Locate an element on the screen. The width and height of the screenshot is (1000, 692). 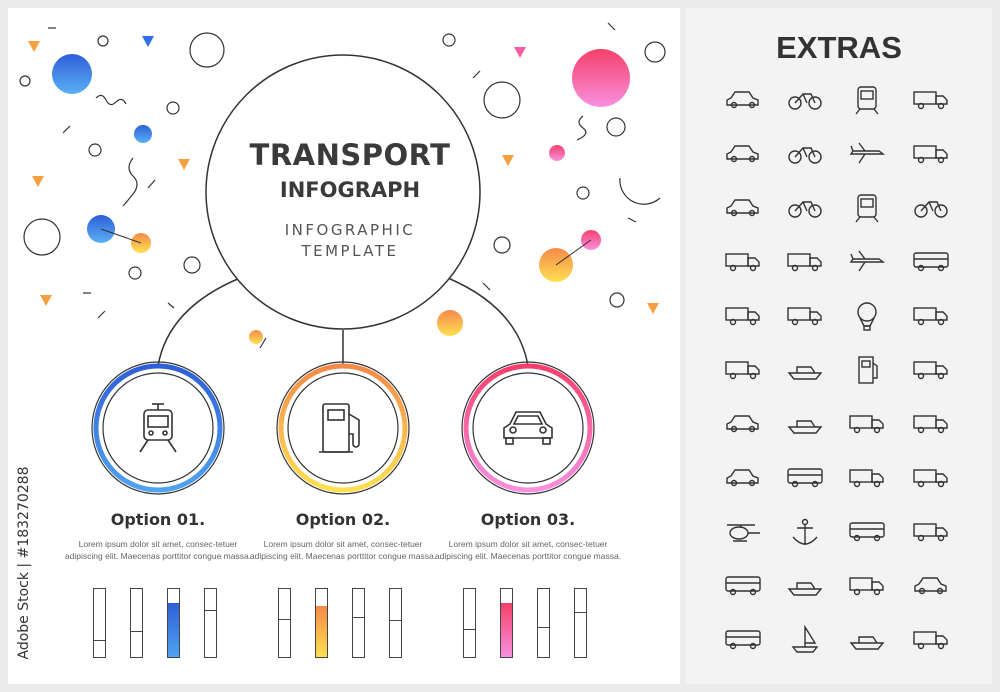
ambulance-icon is located at coordinates (867, 478).